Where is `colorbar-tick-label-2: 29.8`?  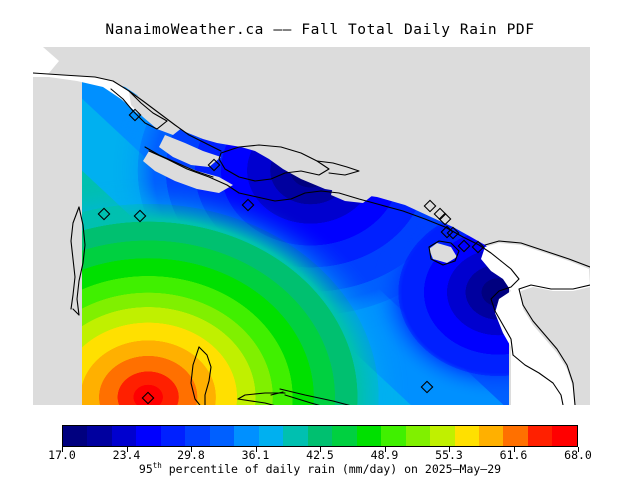 colorbar-tick-label-2: 29.8 is located at coordinates (191, 455).